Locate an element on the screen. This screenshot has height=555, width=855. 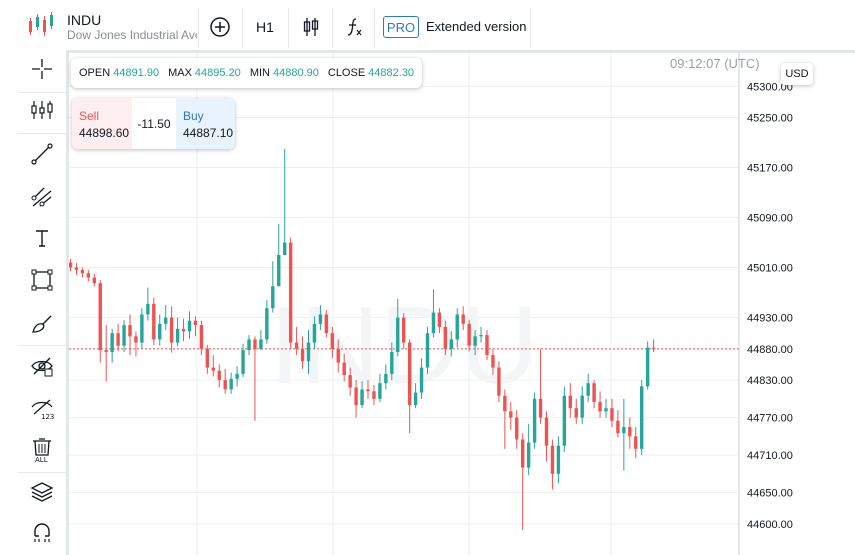
delete-all-button: ALL is located at coordinates (42, 450).